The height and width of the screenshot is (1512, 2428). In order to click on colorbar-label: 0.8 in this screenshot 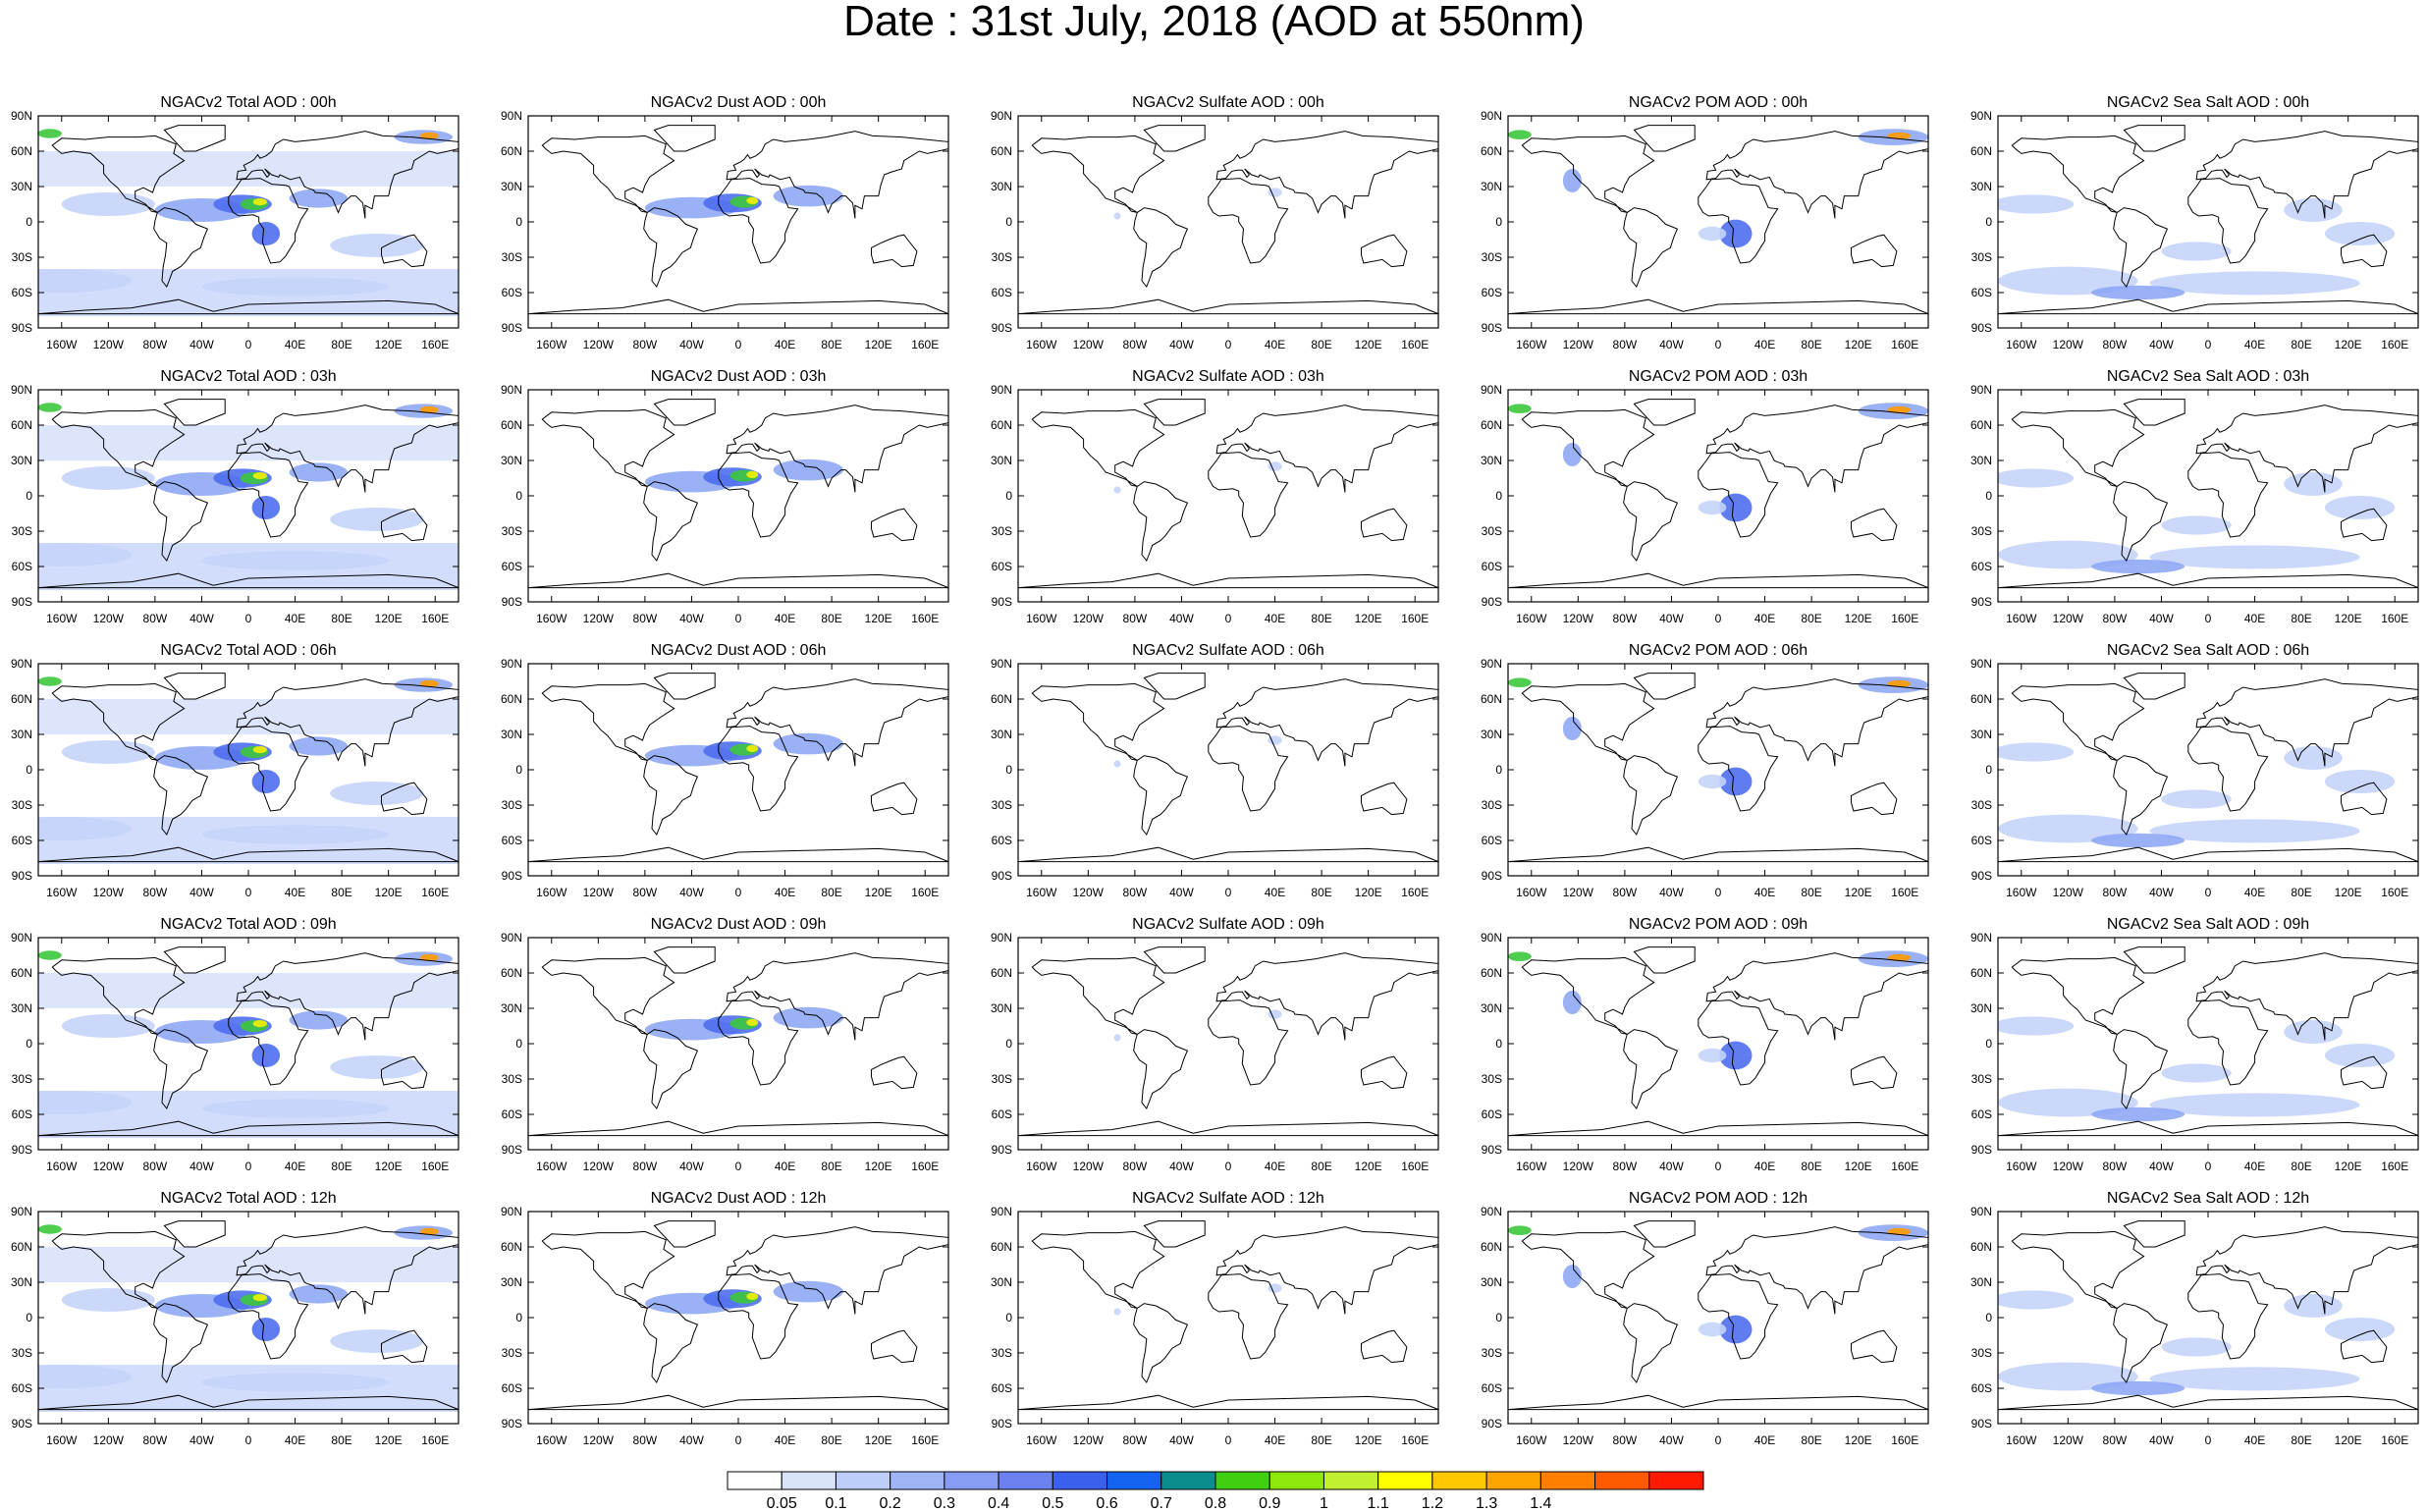, I will do `click(1216, 1503)`.